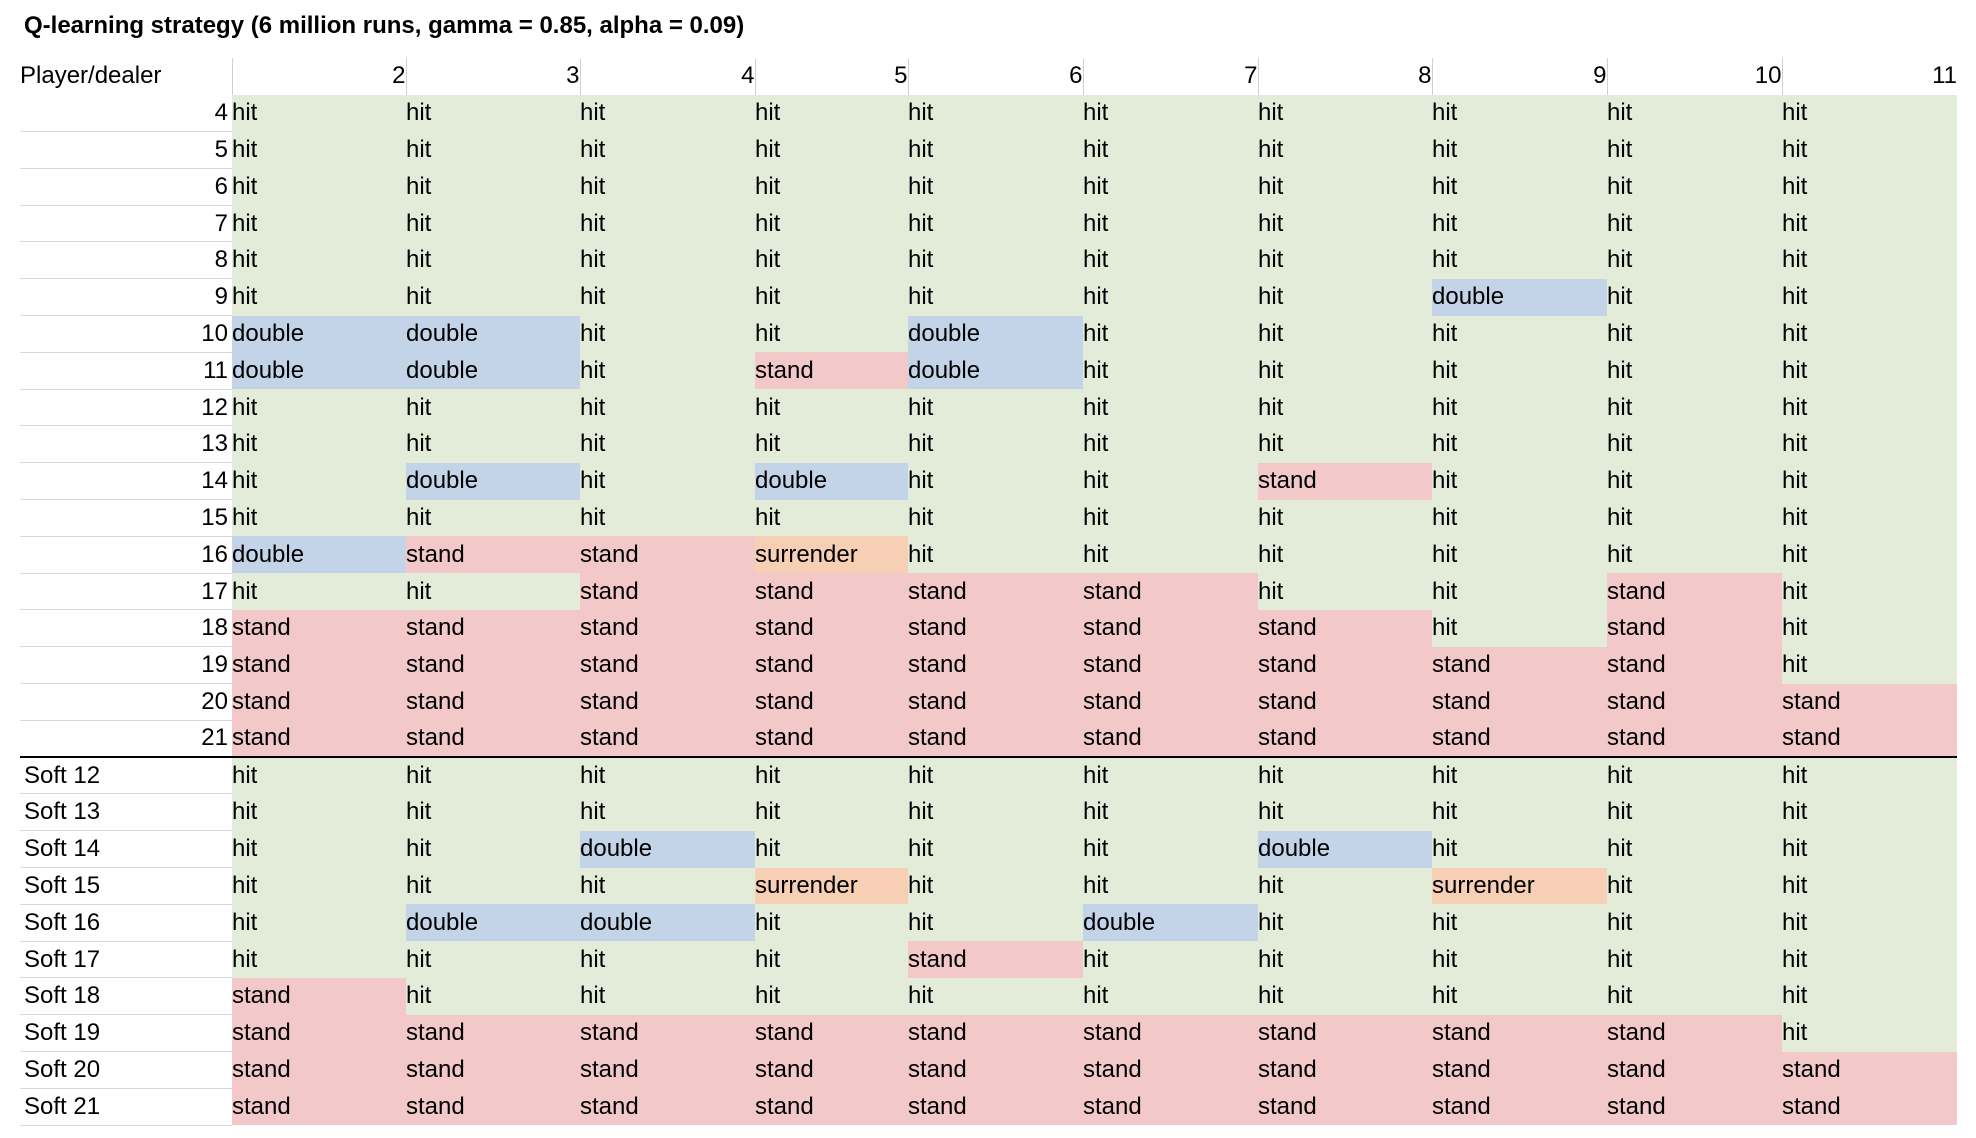  I want to click on row-label: 14, so click(126, 481).